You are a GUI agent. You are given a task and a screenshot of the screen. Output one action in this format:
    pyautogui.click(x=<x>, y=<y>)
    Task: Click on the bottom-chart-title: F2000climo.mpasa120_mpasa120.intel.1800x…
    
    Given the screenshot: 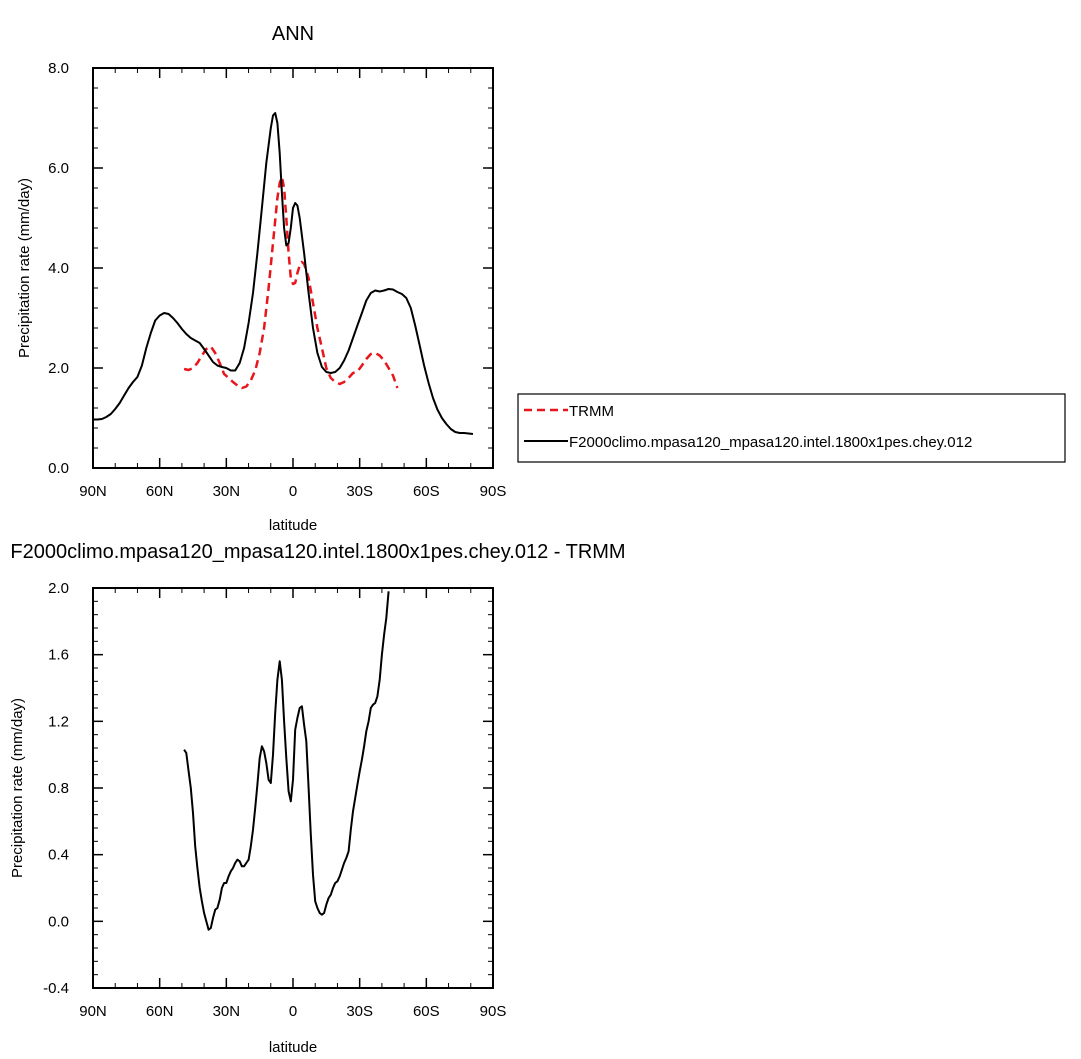 What is the action you would take?
    pyautogui.click(x=317, y=552)
    